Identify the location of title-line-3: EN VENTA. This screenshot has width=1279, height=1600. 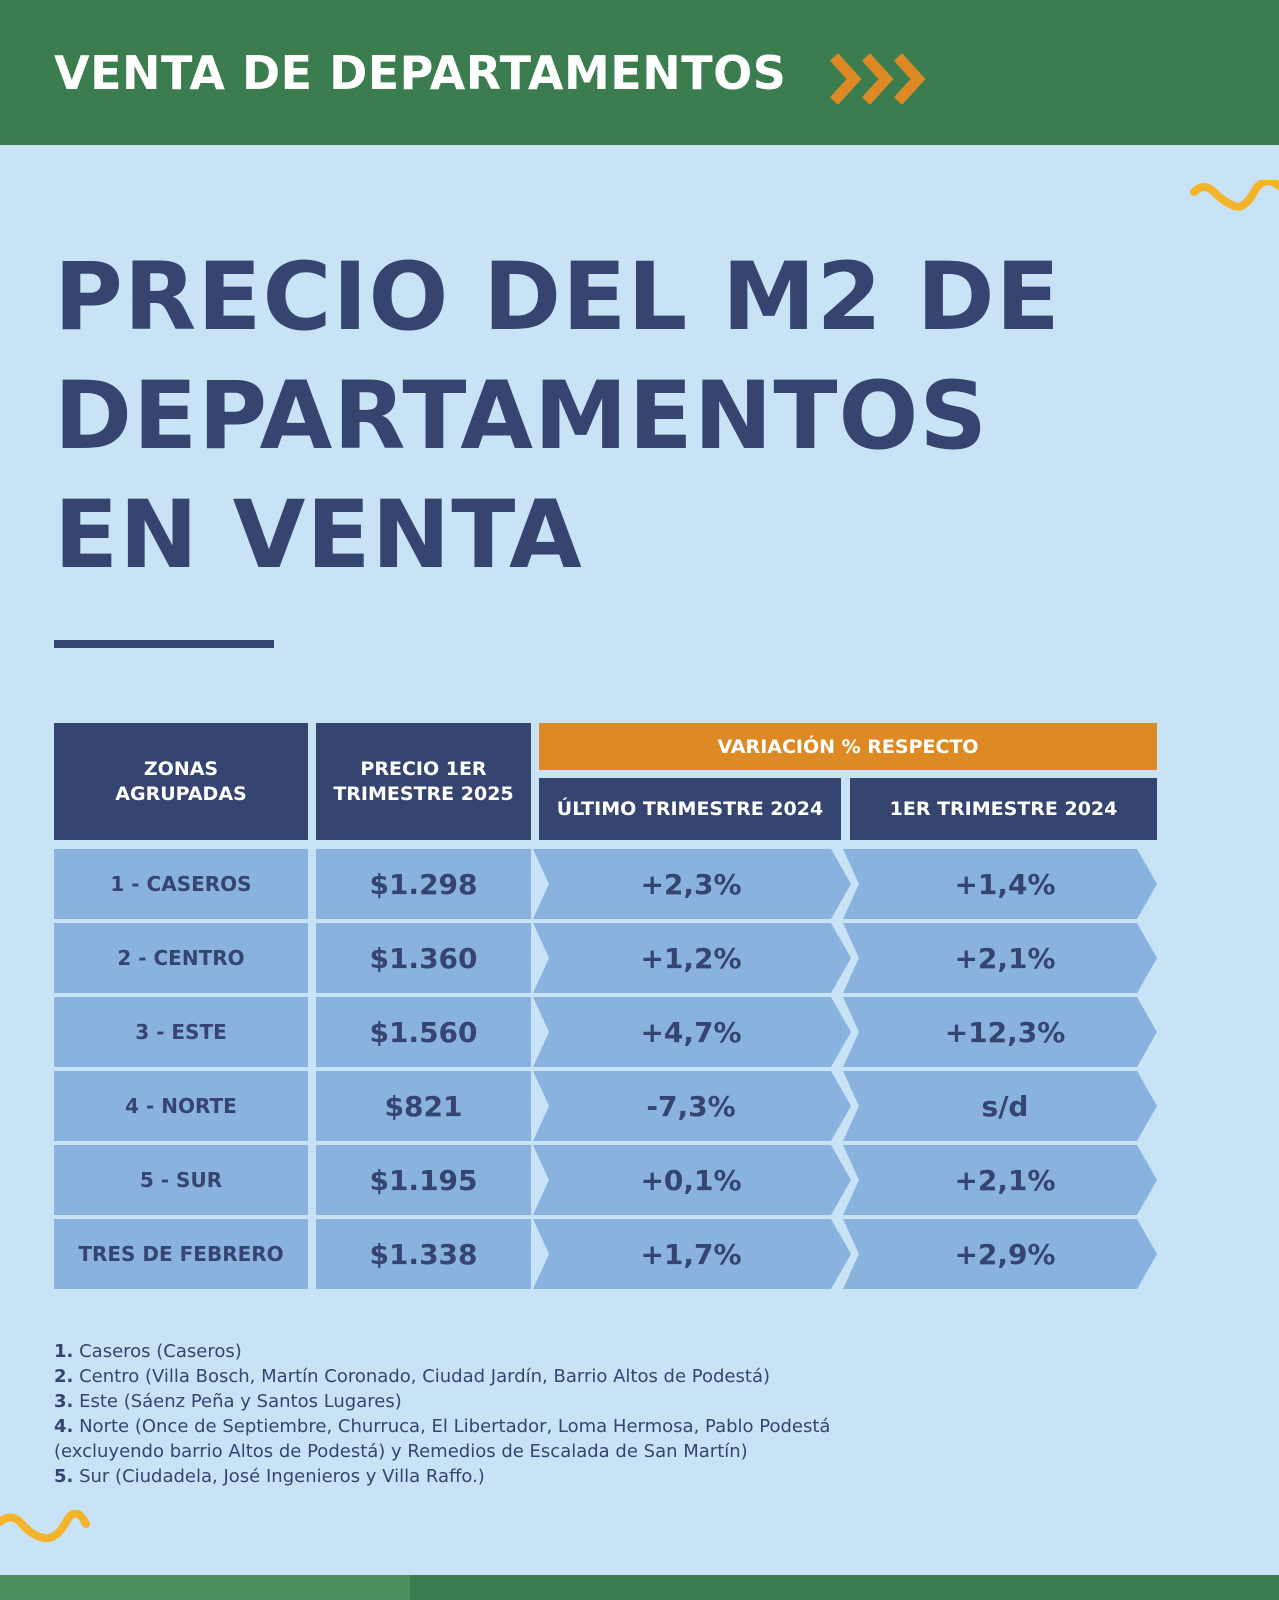
(318, 535).